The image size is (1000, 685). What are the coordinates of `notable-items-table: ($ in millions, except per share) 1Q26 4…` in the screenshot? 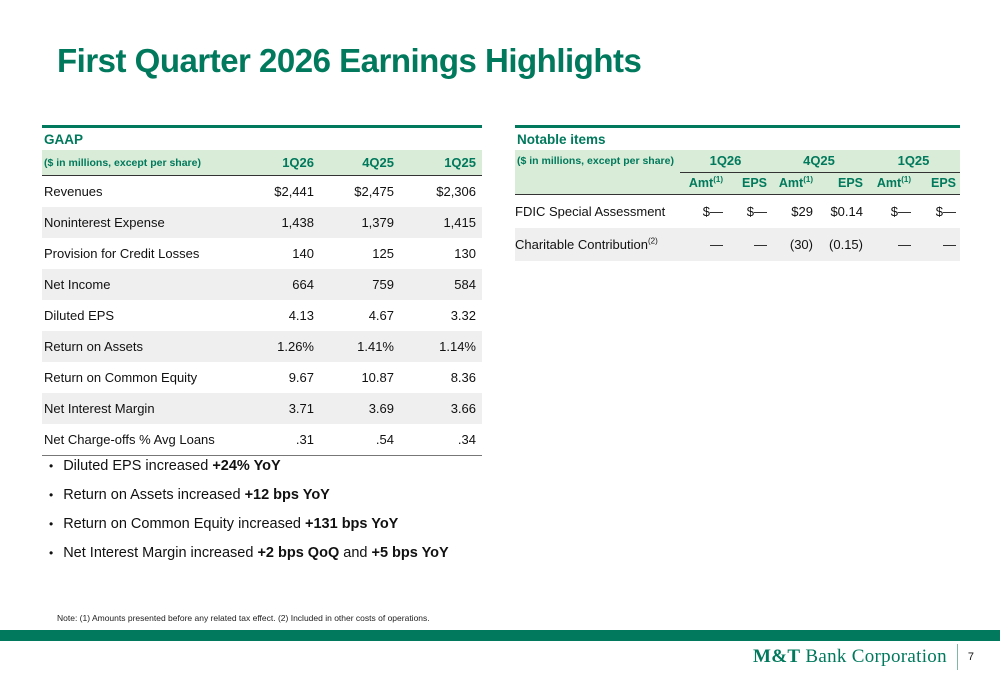 It's located at (737, 205).